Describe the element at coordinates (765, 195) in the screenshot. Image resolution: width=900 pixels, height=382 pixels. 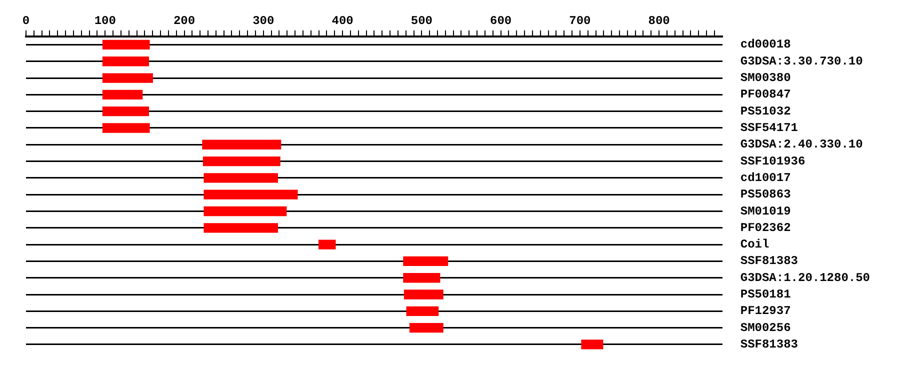
I see `y-tick-label: PS50863` at that location.